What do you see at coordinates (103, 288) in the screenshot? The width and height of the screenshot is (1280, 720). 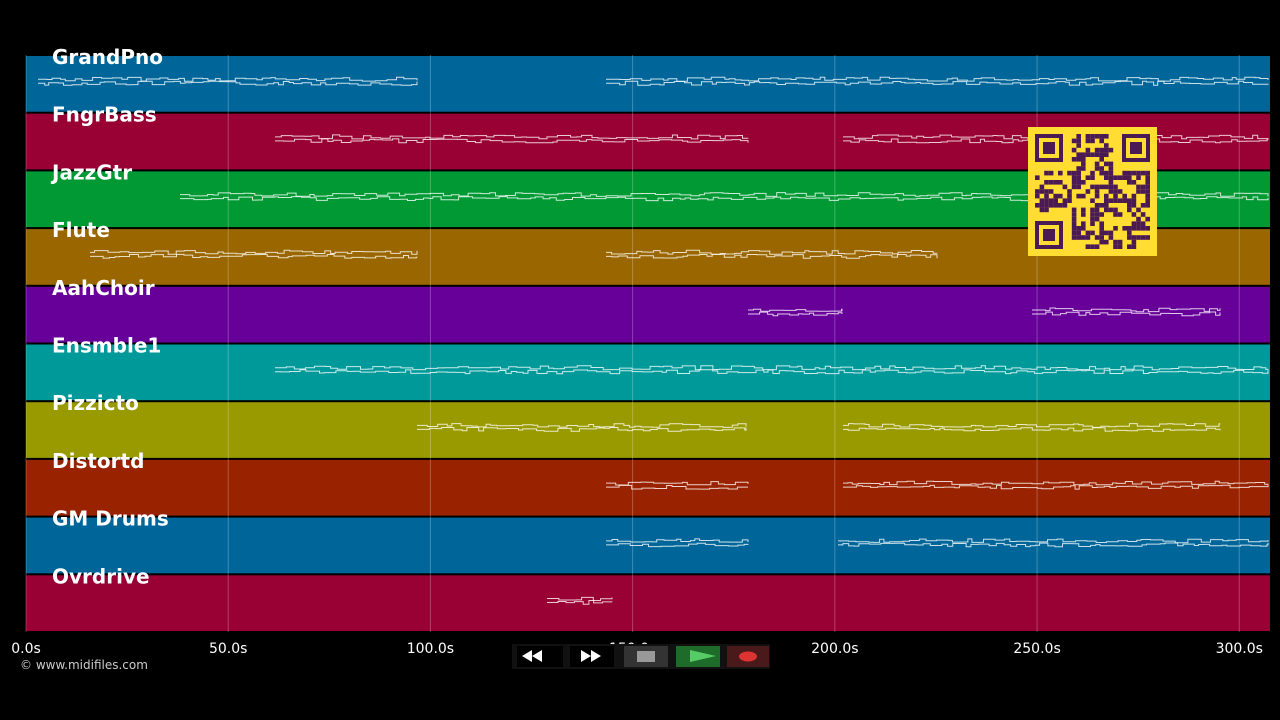 I see `track-name: AahChoir` at bounding box center [103, 288].